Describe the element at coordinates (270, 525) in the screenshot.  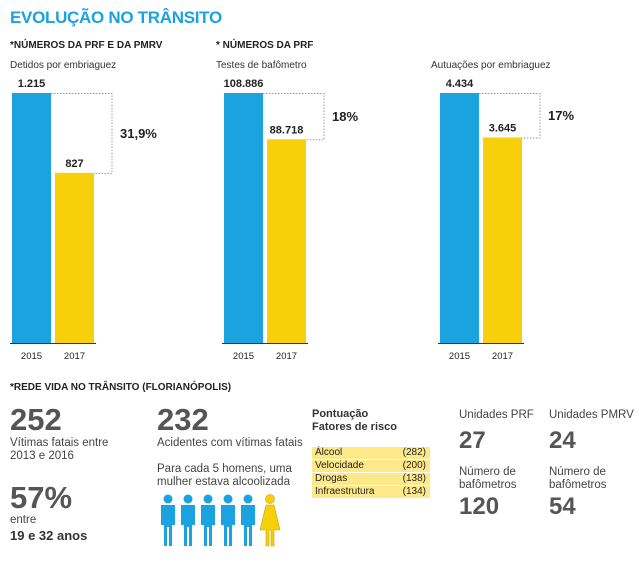
I see `woman-body` at that location.